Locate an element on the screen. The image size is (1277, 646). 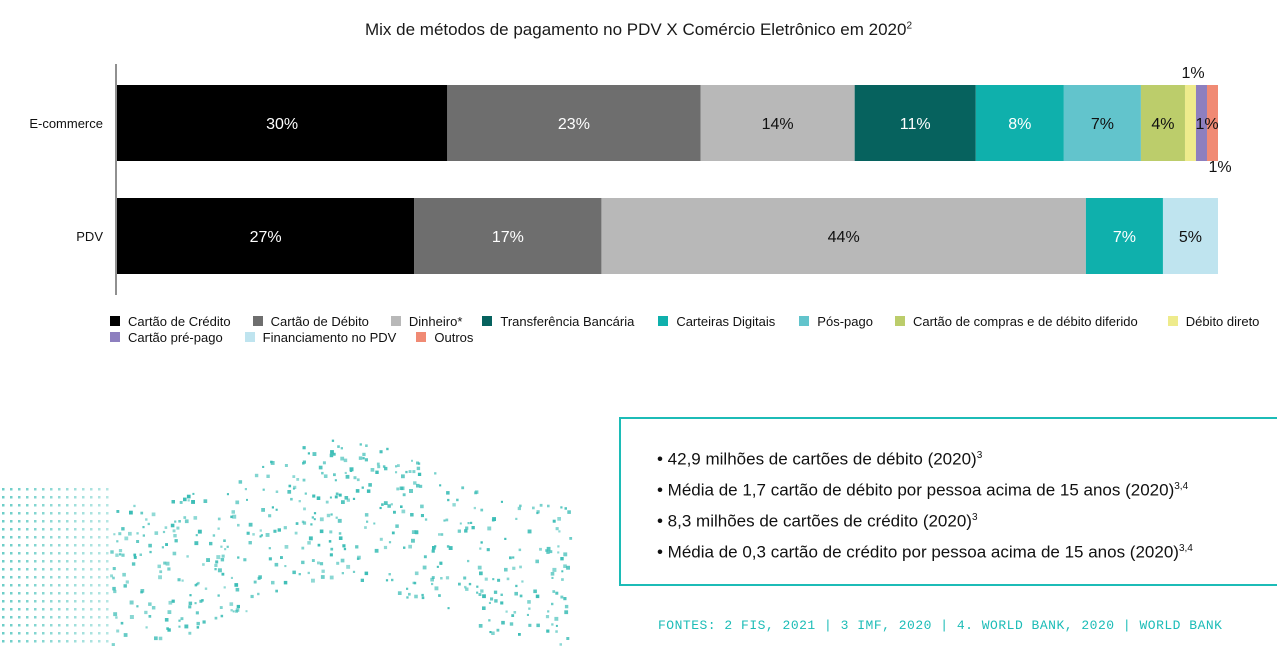
legend-item-debito-direto: Débito direto is located at coordinates (1213, 321).